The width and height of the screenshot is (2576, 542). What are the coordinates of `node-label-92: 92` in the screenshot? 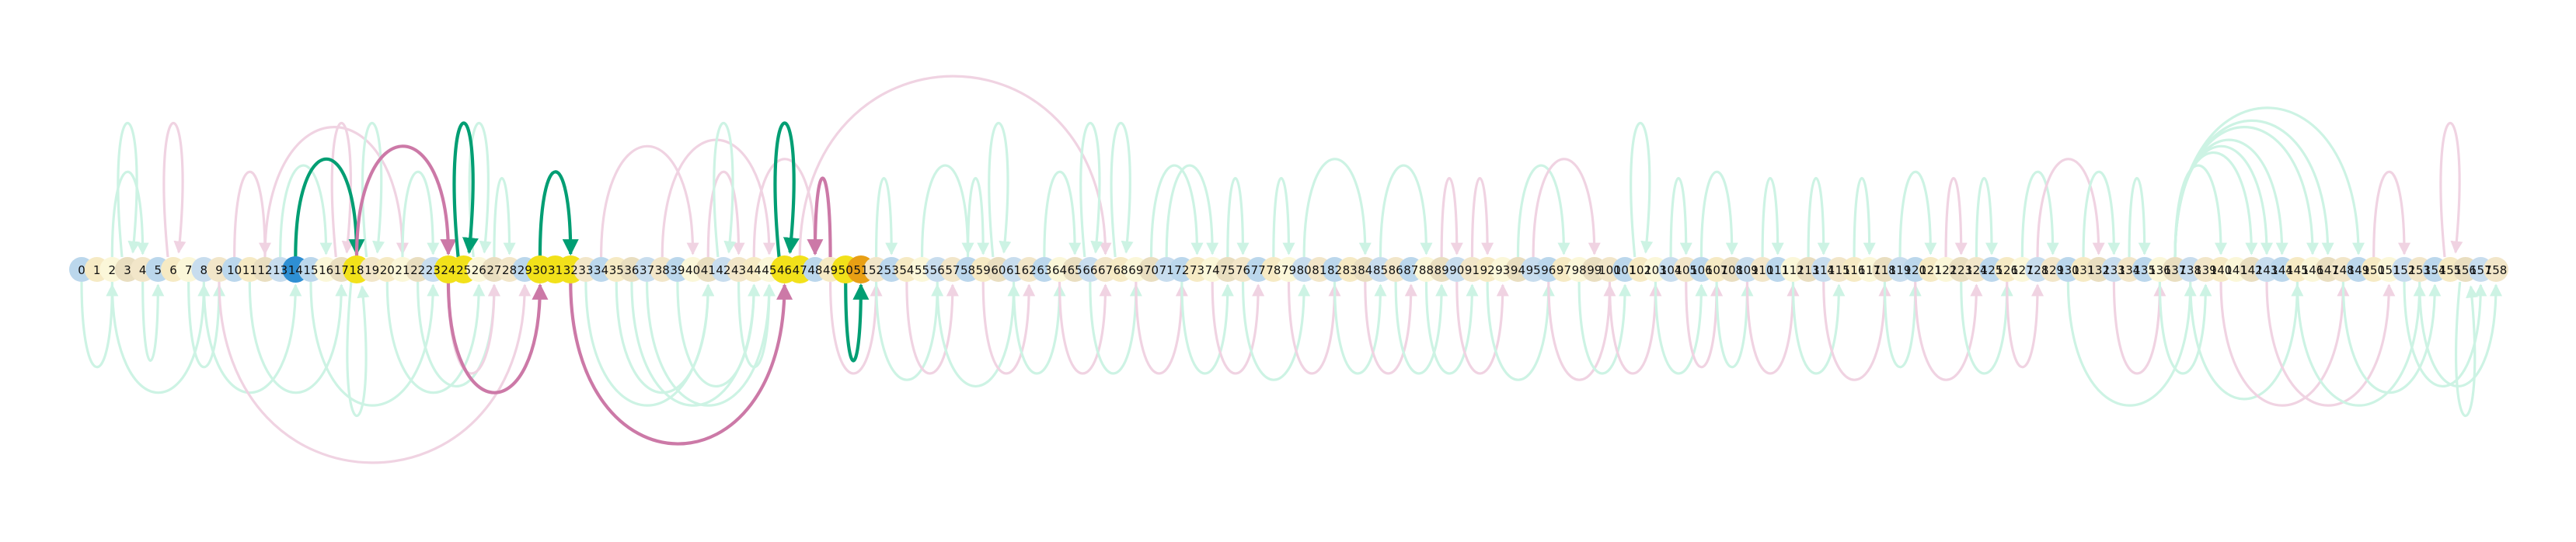 It's located at (1487, 270).